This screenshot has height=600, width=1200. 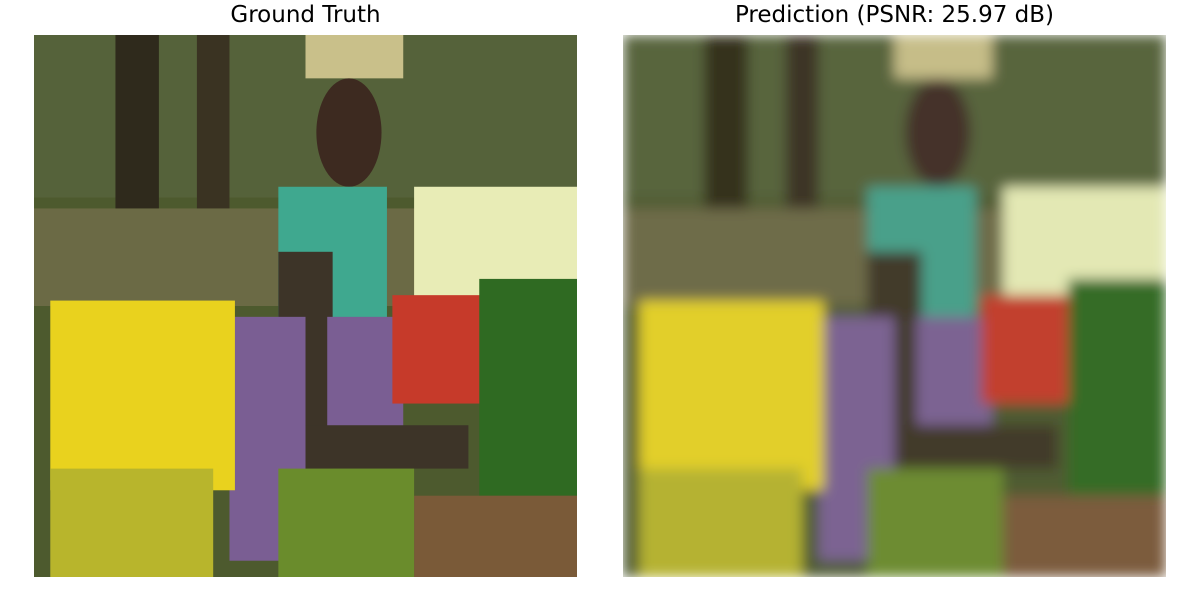 I want to click on ground-truth-title: Ground Truth, so click(x=305, y=15).